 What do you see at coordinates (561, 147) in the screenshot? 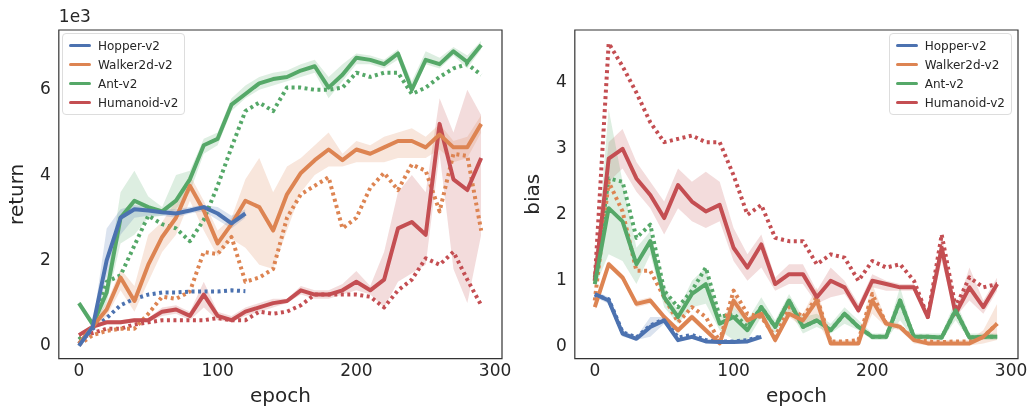
I see `y-tick-label: 3` at bounding box center [561, 147].